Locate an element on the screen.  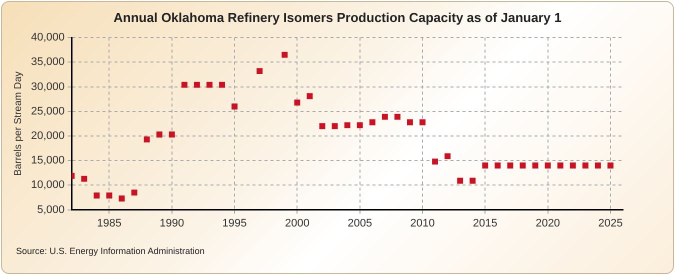
x-tick-label: 1990 is located at coordinates (172, 223).